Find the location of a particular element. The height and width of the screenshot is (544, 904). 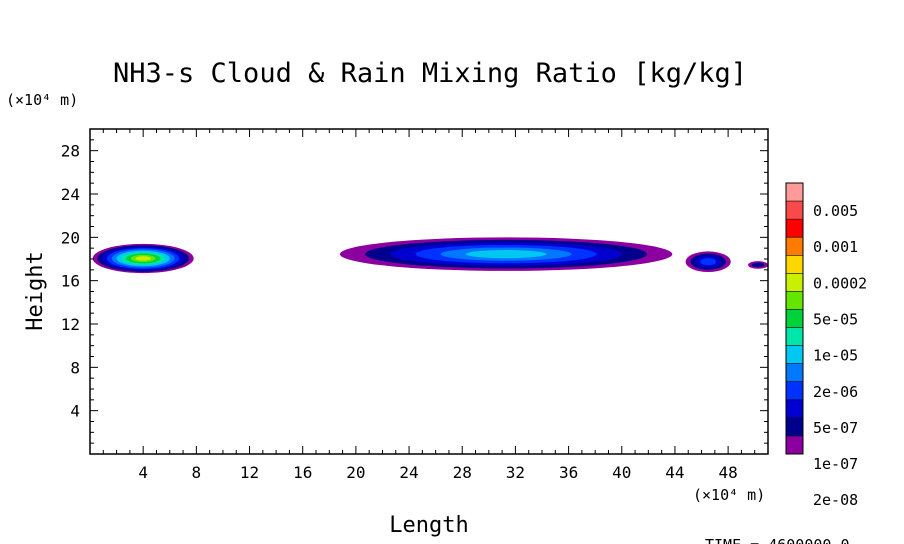

time-footer: TIME = 4600000.0 is located at coordinates (777, 540).